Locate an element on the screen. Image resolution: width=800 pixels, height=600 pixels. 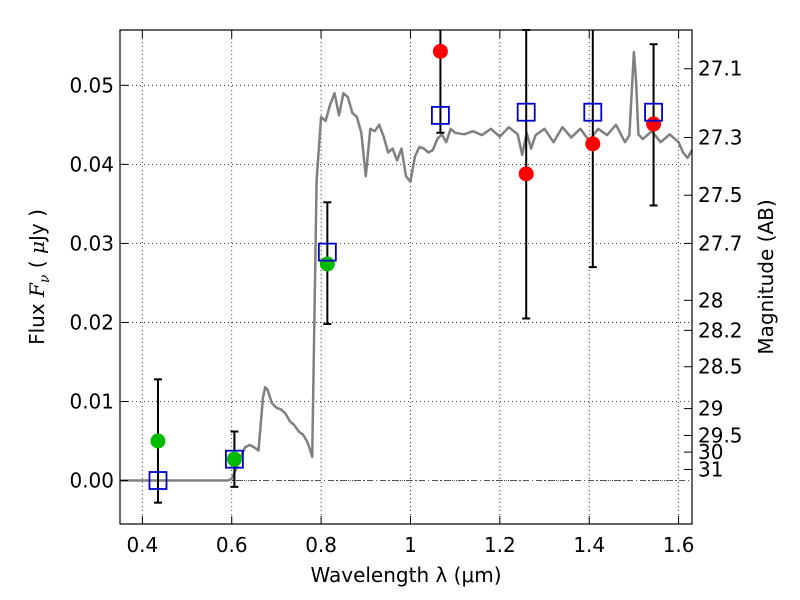
y-tick-label: 0.01 is located at coordinates (91, 401).